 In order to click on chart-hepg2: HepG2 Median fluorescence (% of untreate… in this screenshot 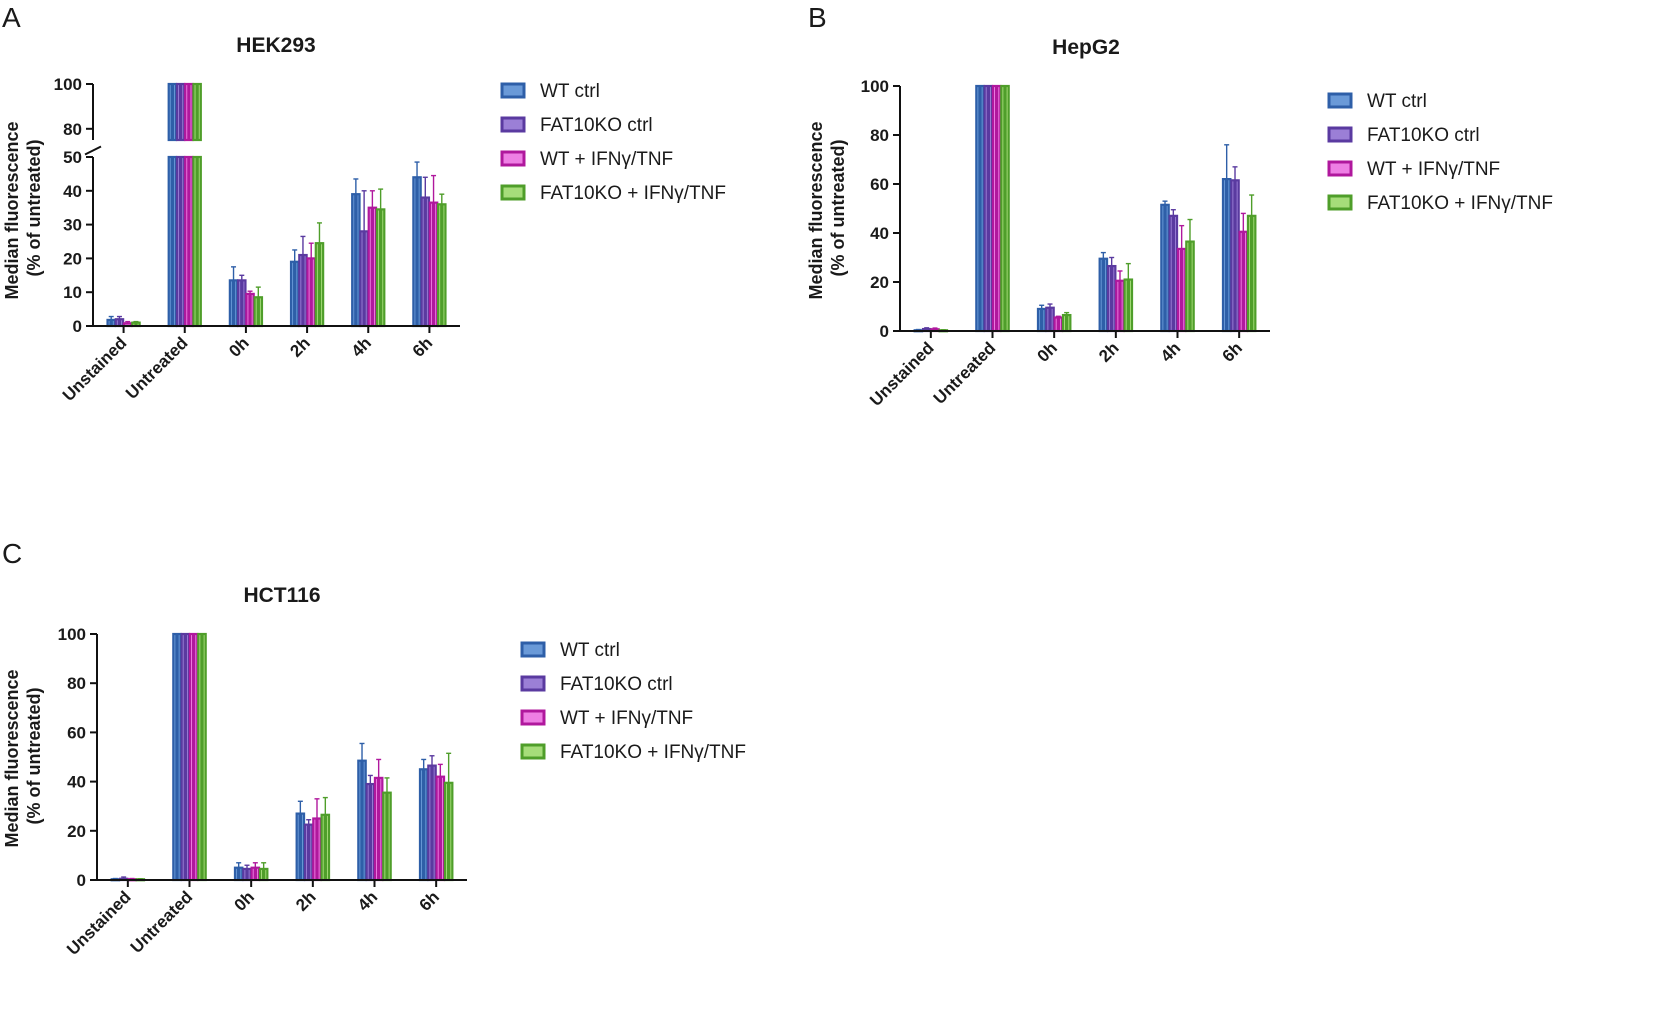, I will do `click(1038, 223)`.